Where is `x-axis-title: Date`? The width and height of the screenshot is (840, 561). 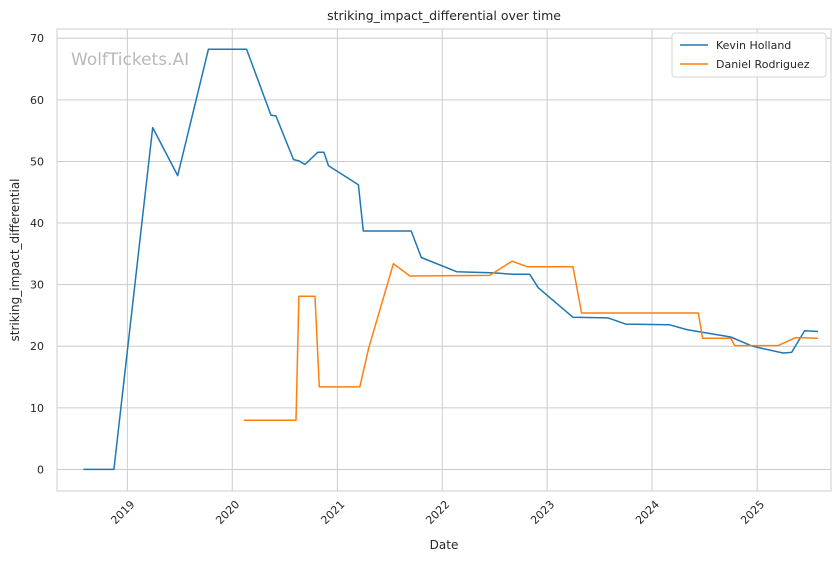
x-axis-title: Date is located at coordinates (444, 545).